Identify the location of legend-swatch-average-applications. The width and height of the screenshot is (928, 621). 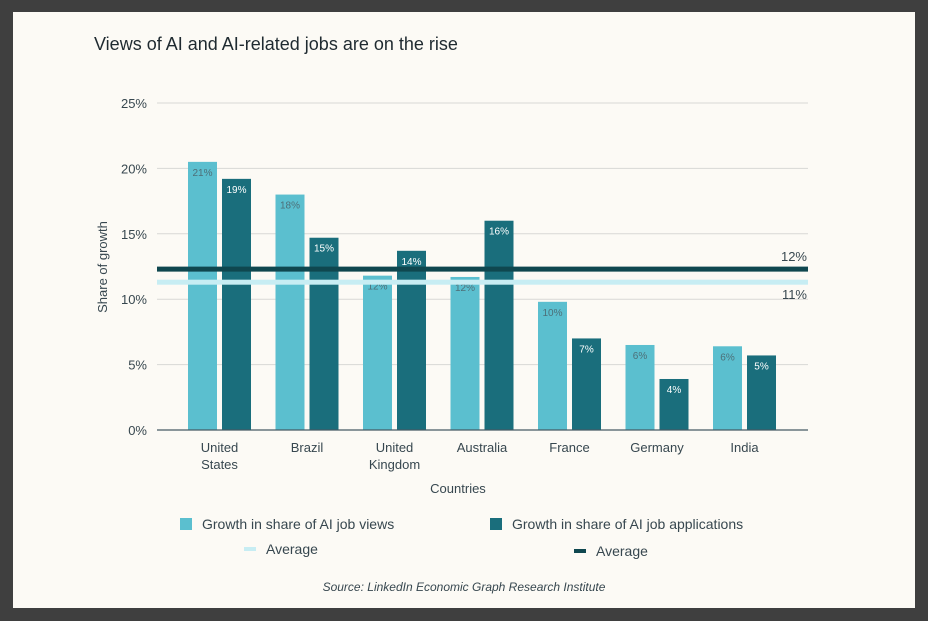
(580, 551).